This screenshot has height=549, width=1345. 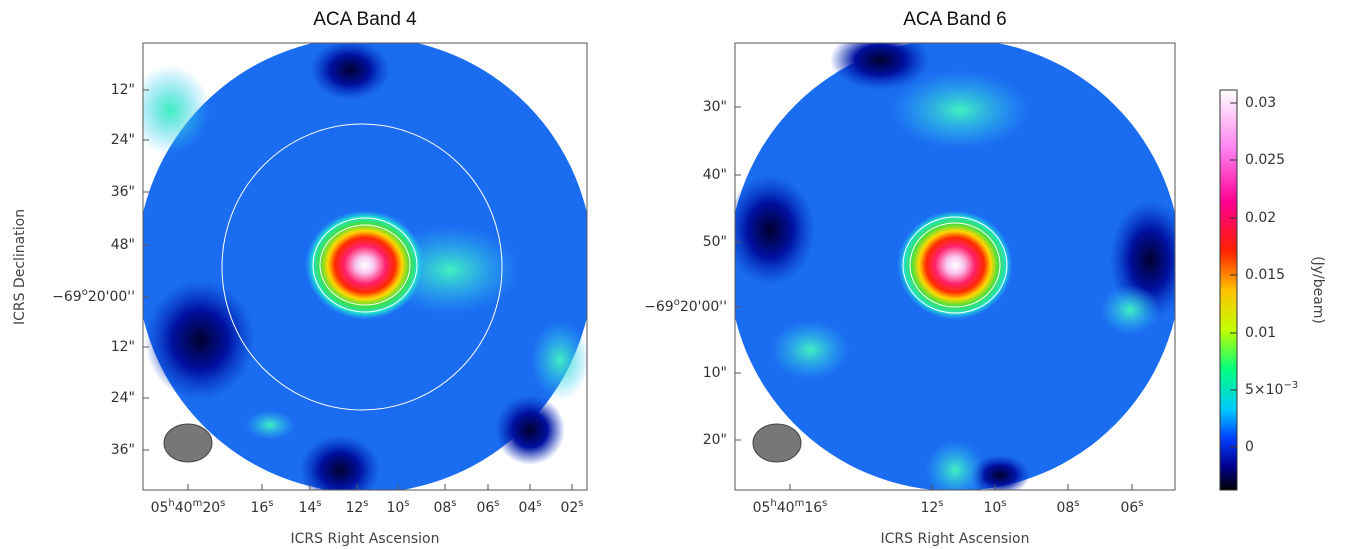 I want to click on label-part: 40", so click(x=715, y=175).